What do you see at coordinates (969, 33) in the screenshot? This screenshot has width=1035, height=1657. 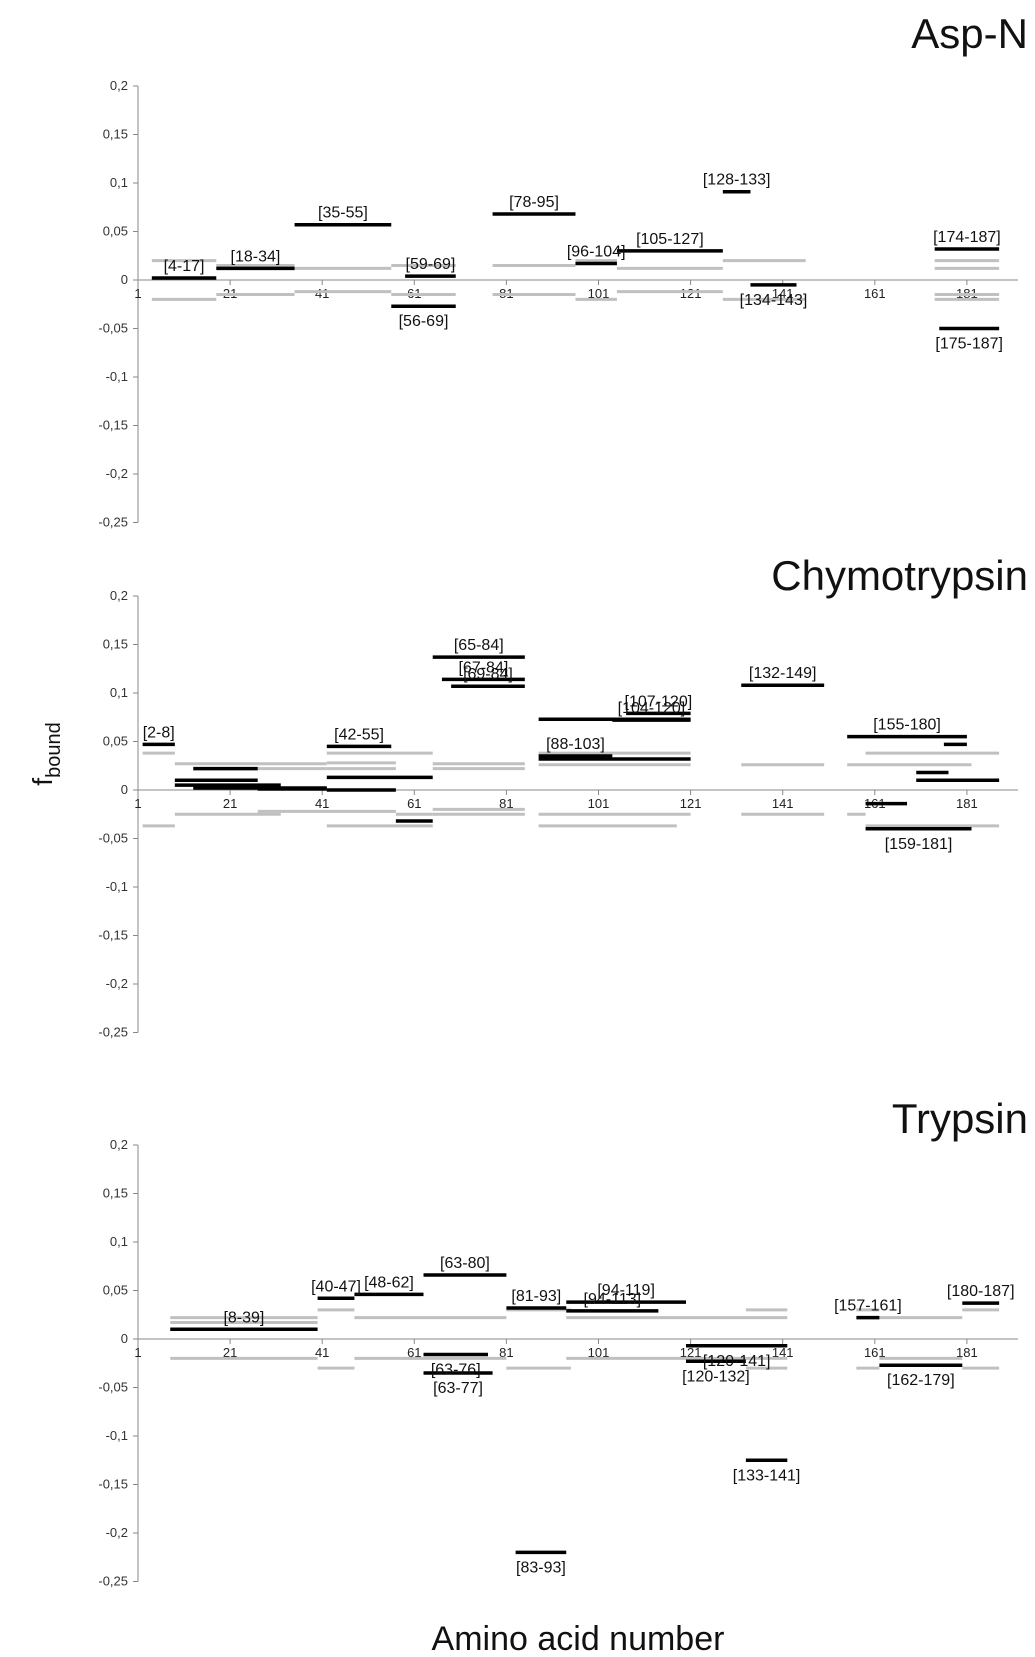 I see `panel-title: Asp-N` at bounding box center [969, 33].